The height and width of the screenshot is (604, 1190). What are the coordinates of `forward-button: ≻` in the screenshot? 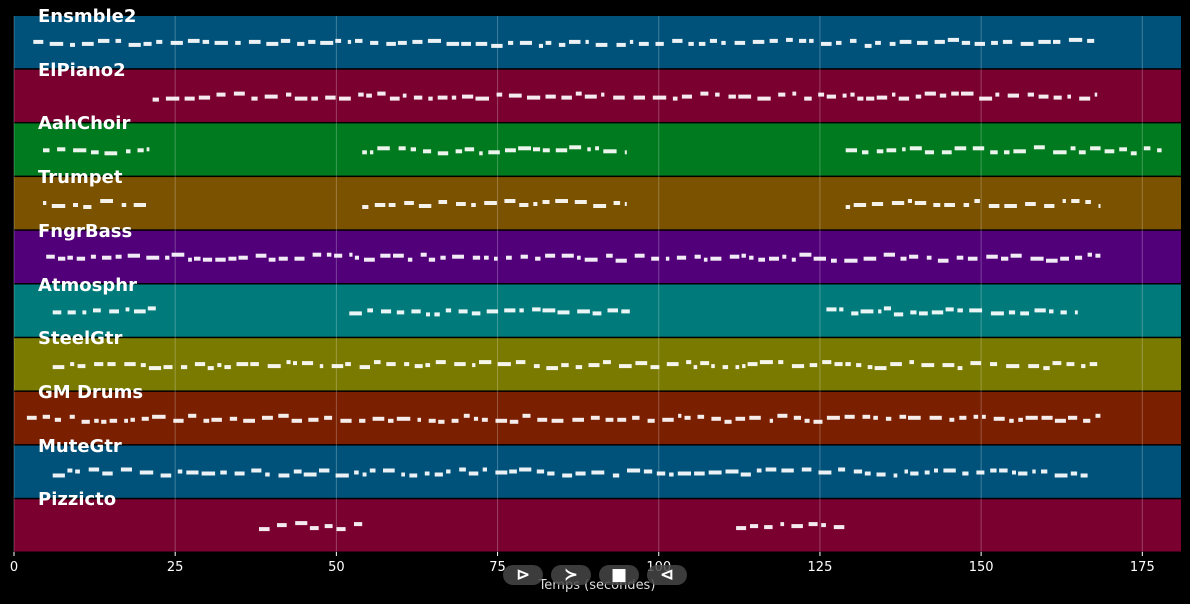 It's located at (571, 575).